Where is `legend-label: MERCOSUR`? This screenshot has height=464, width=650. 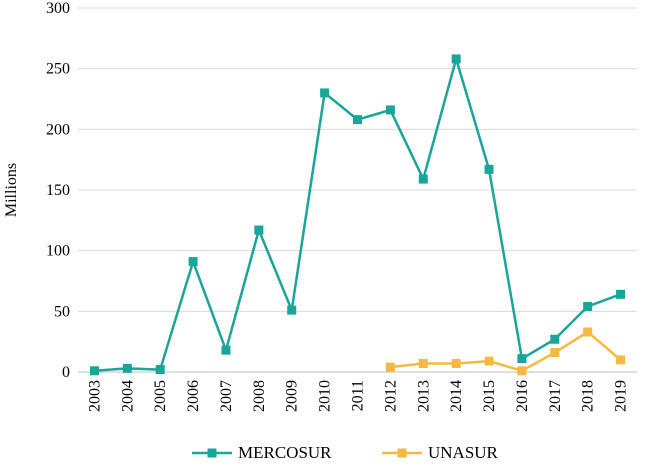 legend-label: MERCOSUR is located at coordinates (285, 452).